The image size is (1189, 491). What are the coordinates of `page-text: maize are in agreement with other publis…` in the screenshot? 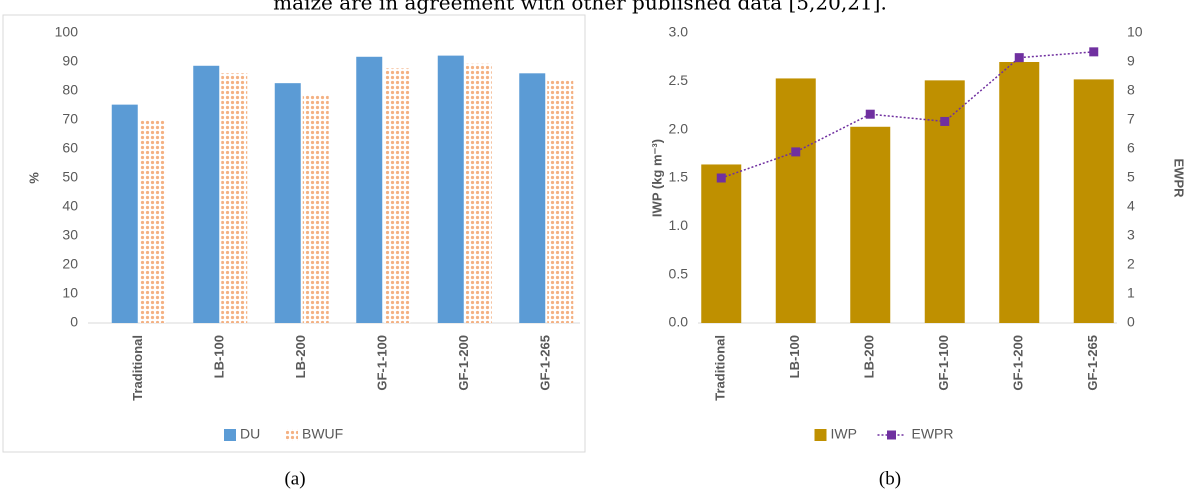 It's located at (580, 7).